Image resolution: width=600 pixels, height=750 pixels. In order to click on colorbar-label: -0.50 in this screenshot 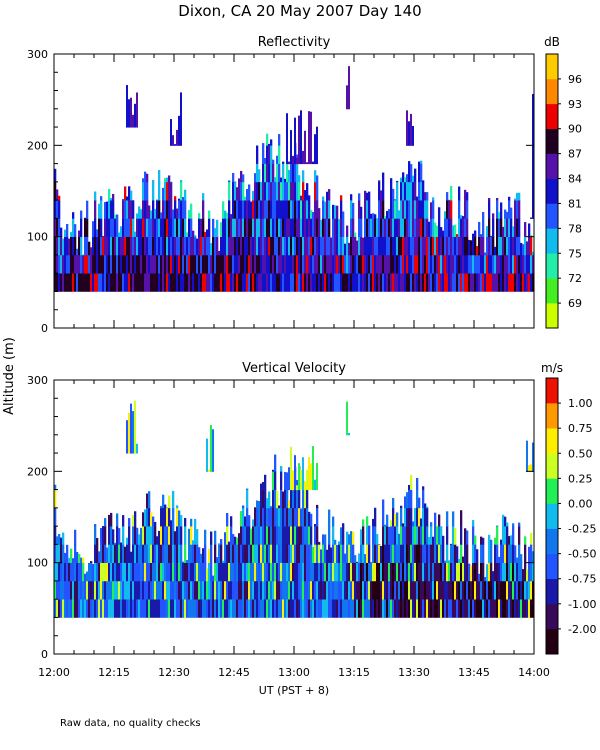, I will do `click(582, 554)`.